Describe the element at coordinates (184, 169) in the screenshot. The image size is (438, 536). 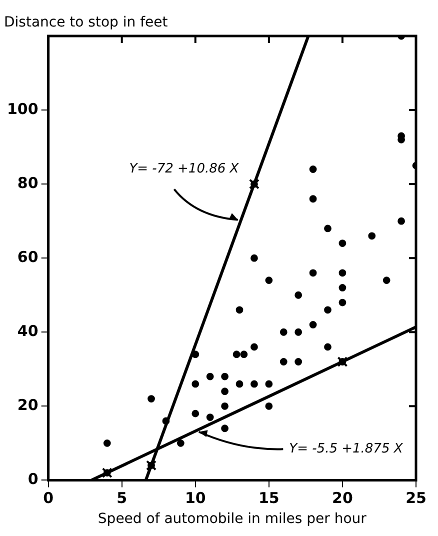
I see `annotation: Y= -72 +10.86 X` at that location.